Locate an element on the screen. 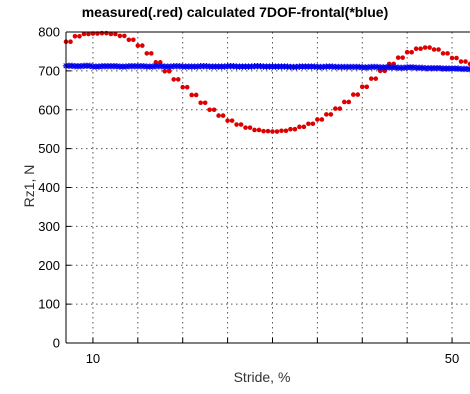 The image size is (470, 394). series-calculated is located at coordinates (266, 67).